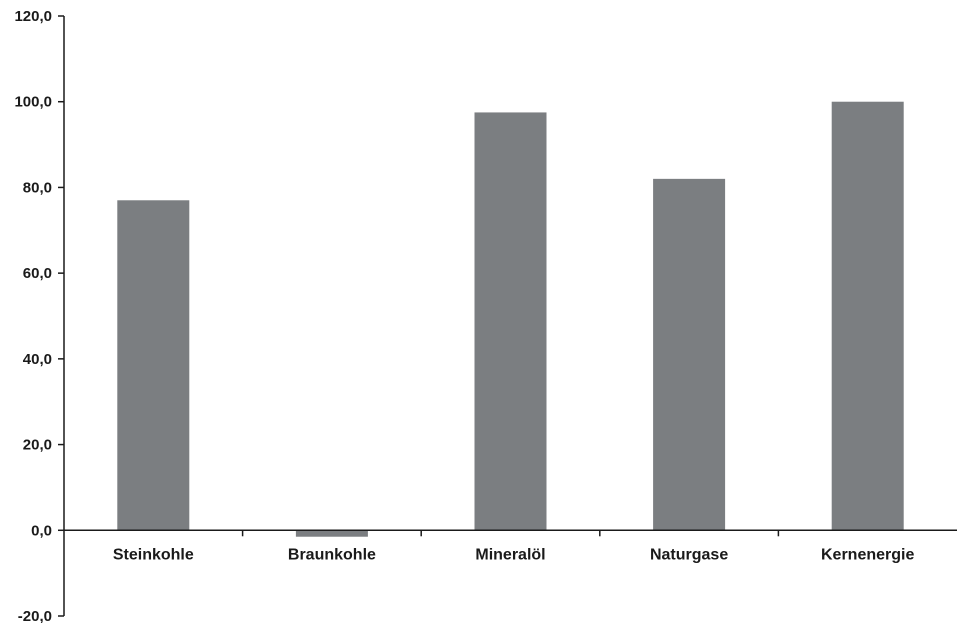 The image size is (957, 623). Describe the element at coordinates (689, 554) in the screenshot. I see `x-tick-label: Naturgase` at that location.